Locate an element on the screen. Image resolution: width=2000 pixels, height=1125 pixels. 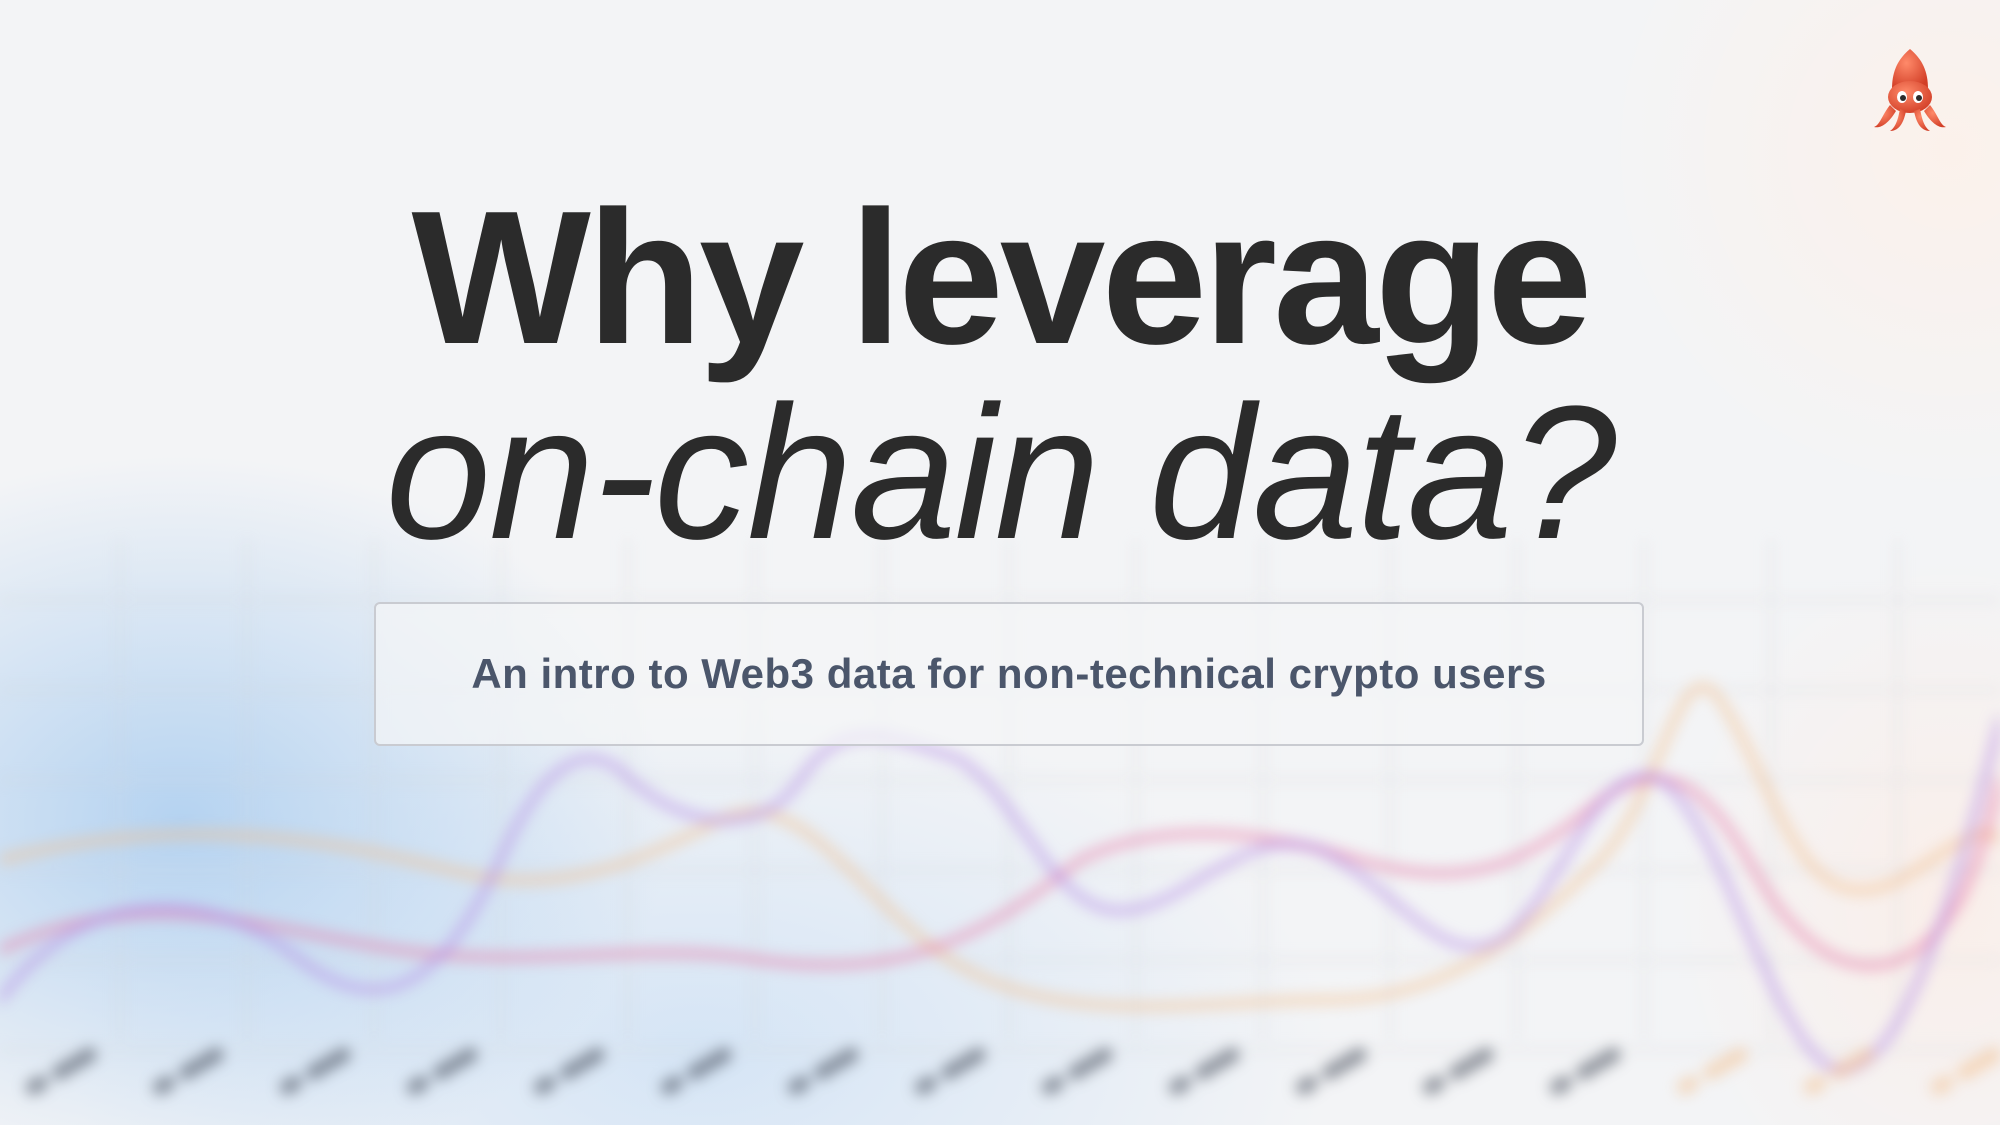
squid-icon is located at coordinates (1910, 90).